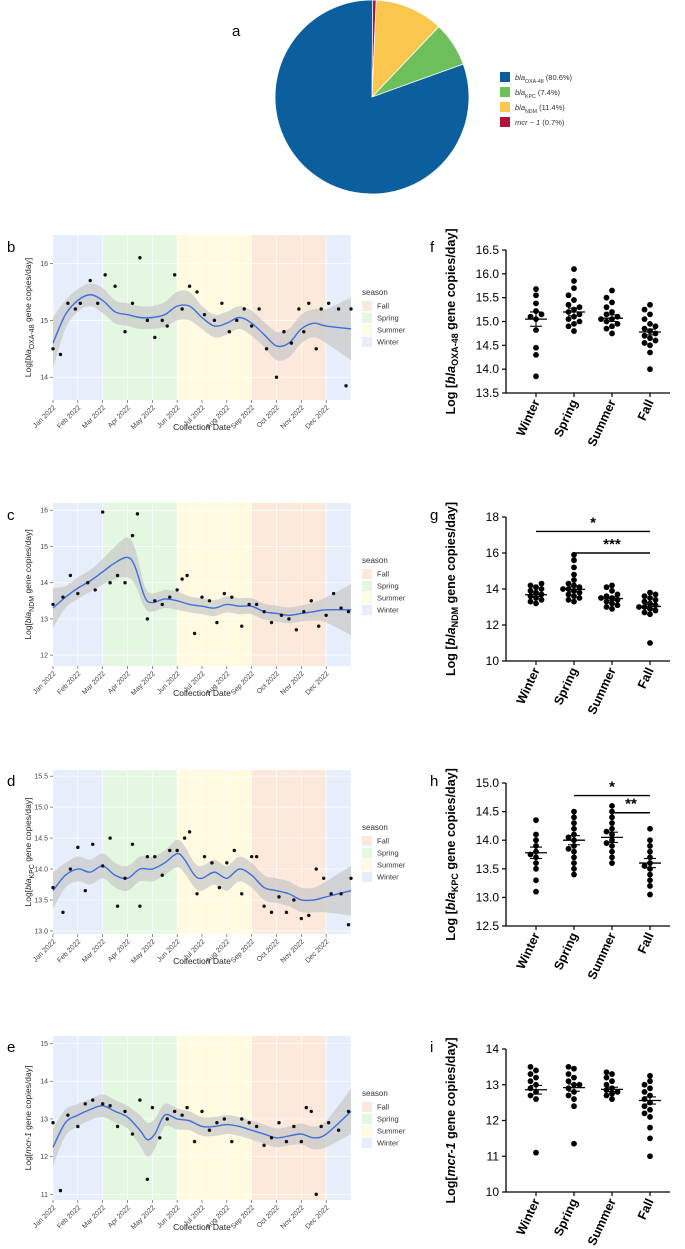  I want to click on y-tick-label: 10, so click(493, 661).